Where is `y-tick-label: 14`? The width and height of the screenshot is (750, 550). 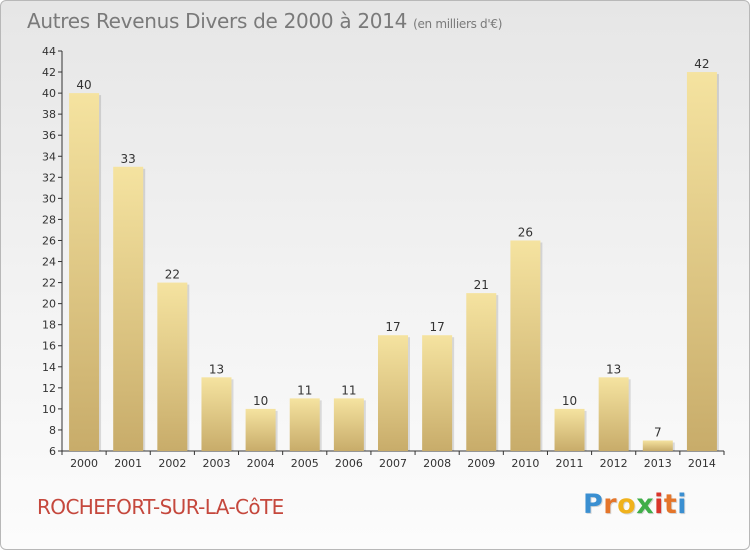 y-tick-label: 14 is located at coordinates (49, 367).